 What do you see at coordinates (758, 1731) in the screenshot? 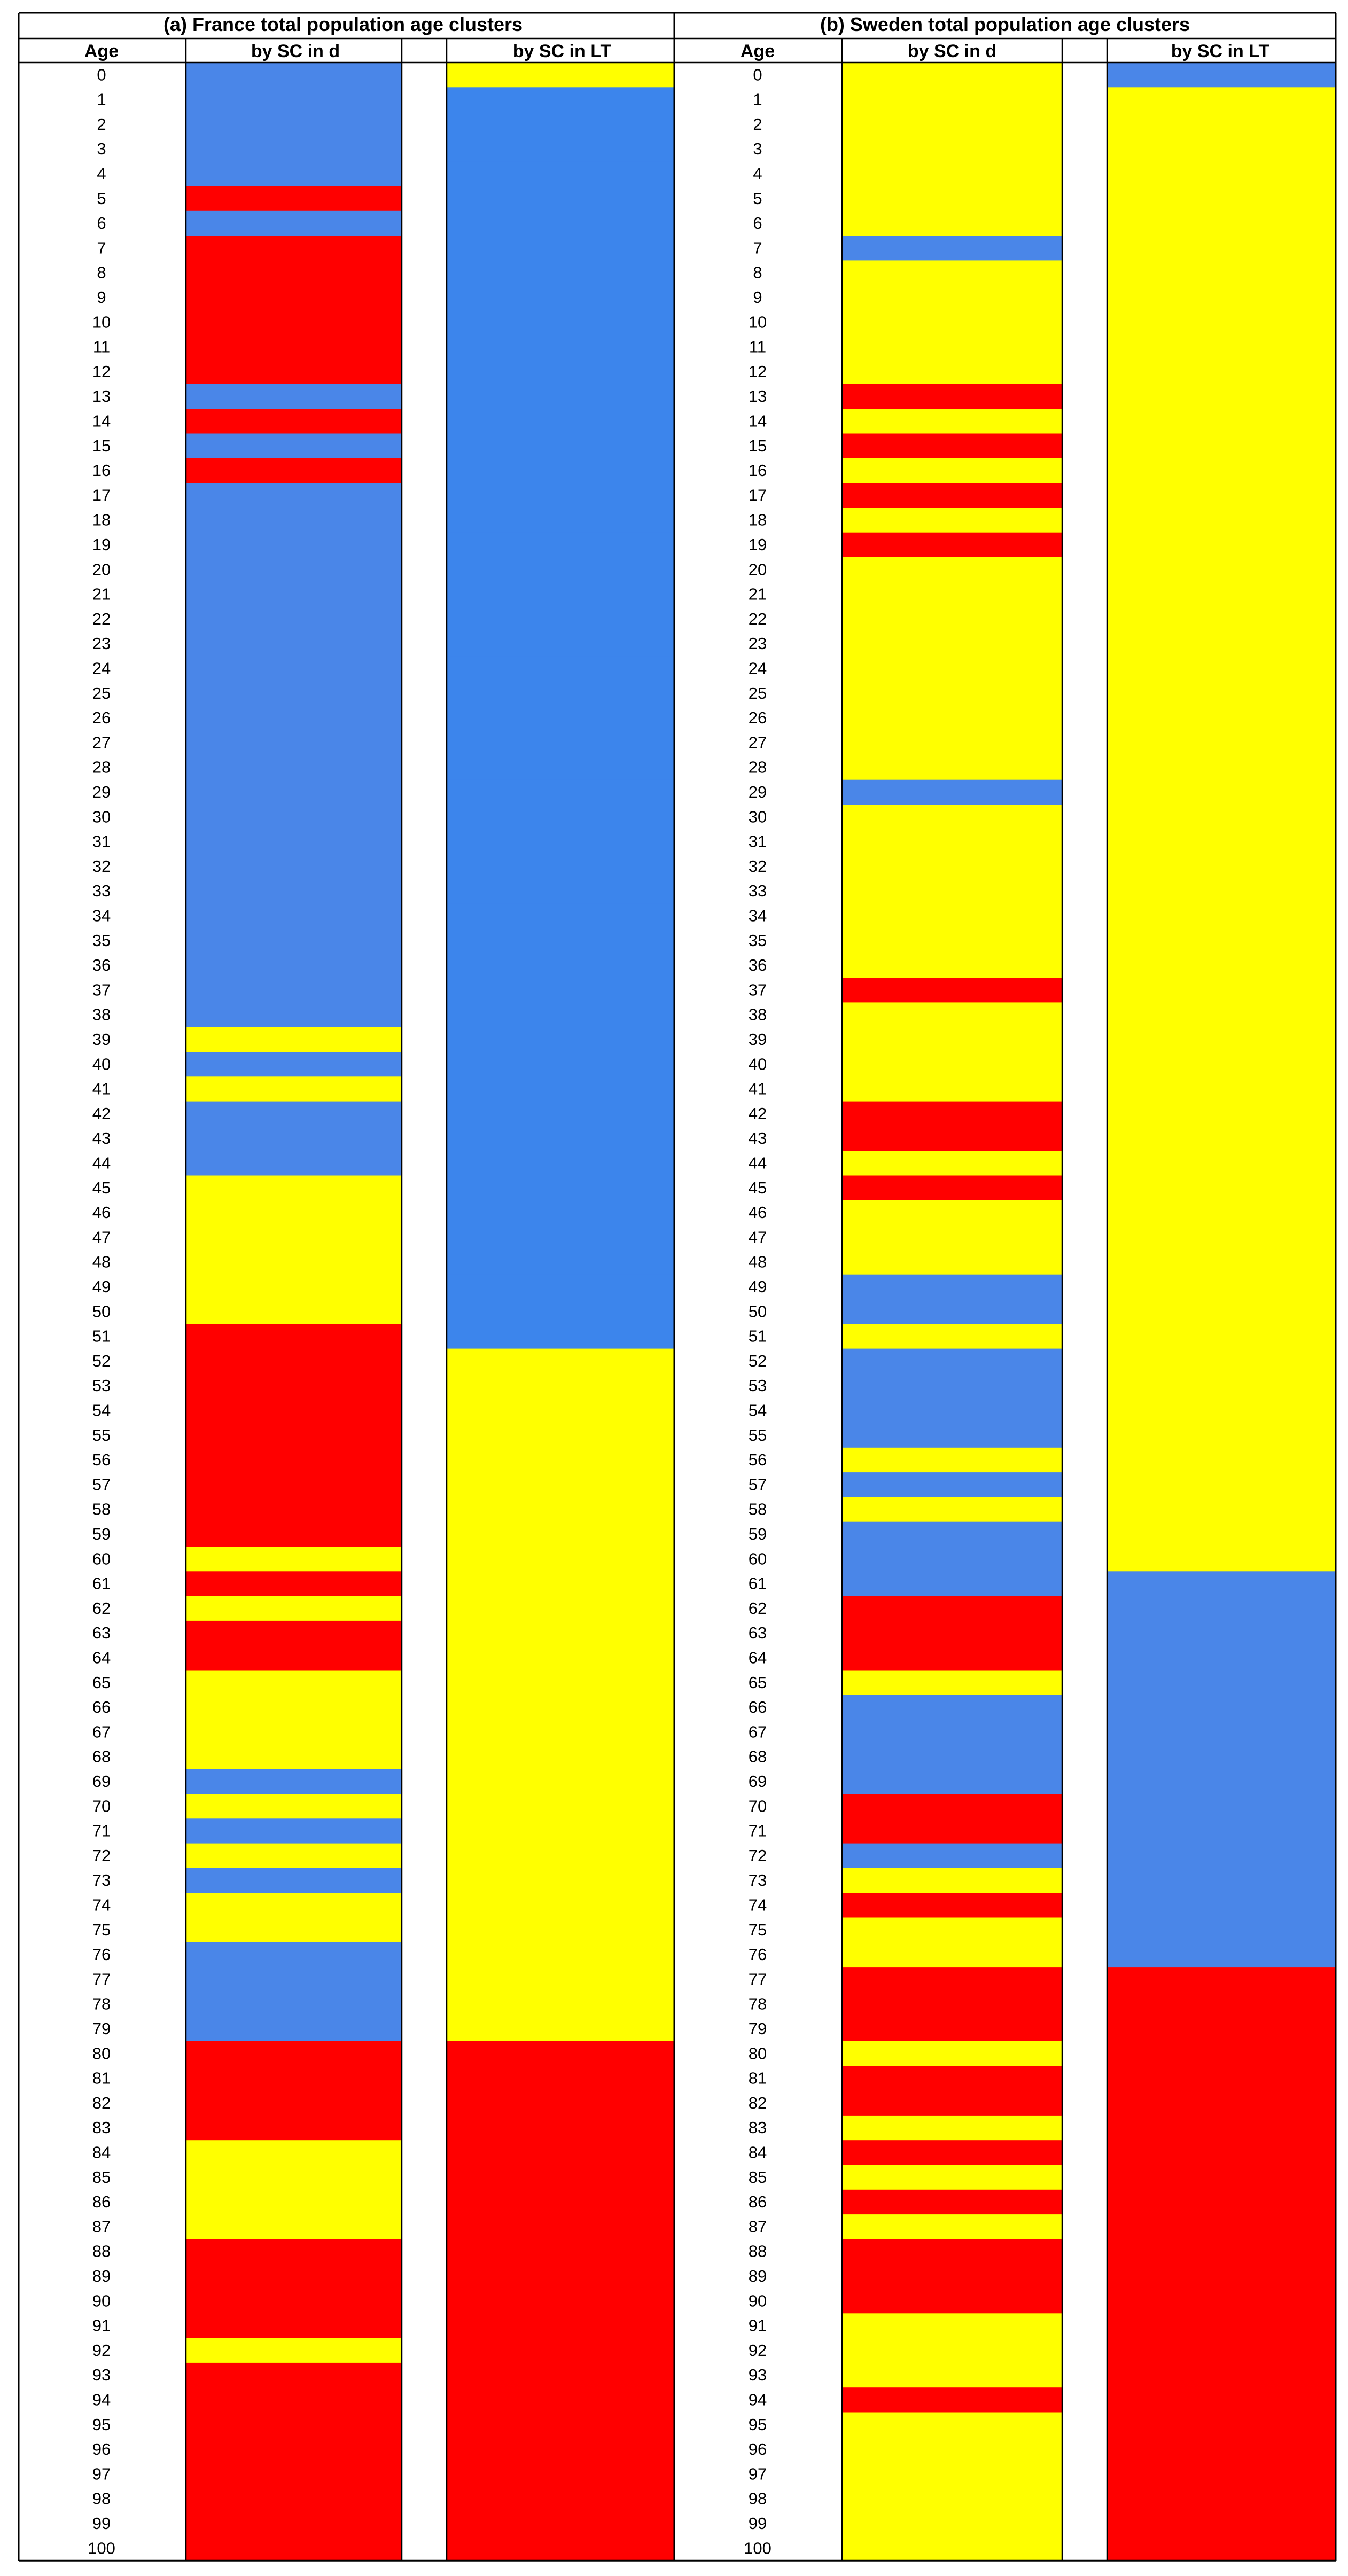
I see `age-label-b-67: 67` at bounding box center [758, 1731].